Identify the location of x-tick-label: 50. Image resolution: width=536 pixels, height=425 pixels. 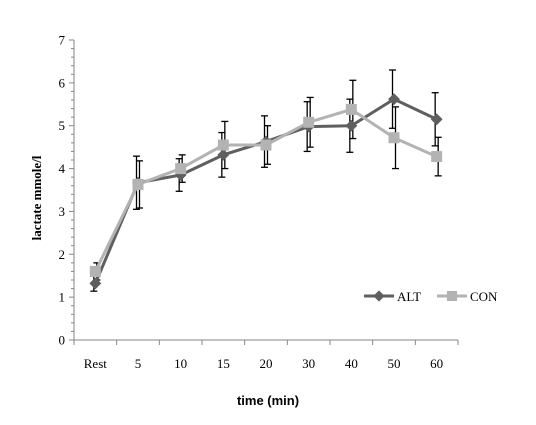
(394, 363).